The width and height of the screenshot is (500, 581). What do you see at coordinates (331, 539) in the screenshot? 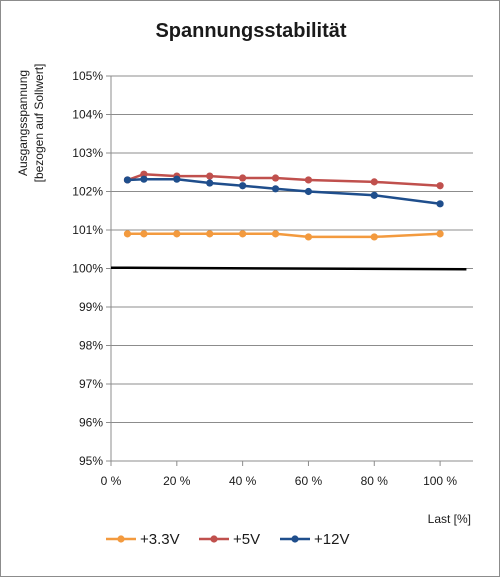
I see `legend-label: +12V` at bounding box center [331, 539].